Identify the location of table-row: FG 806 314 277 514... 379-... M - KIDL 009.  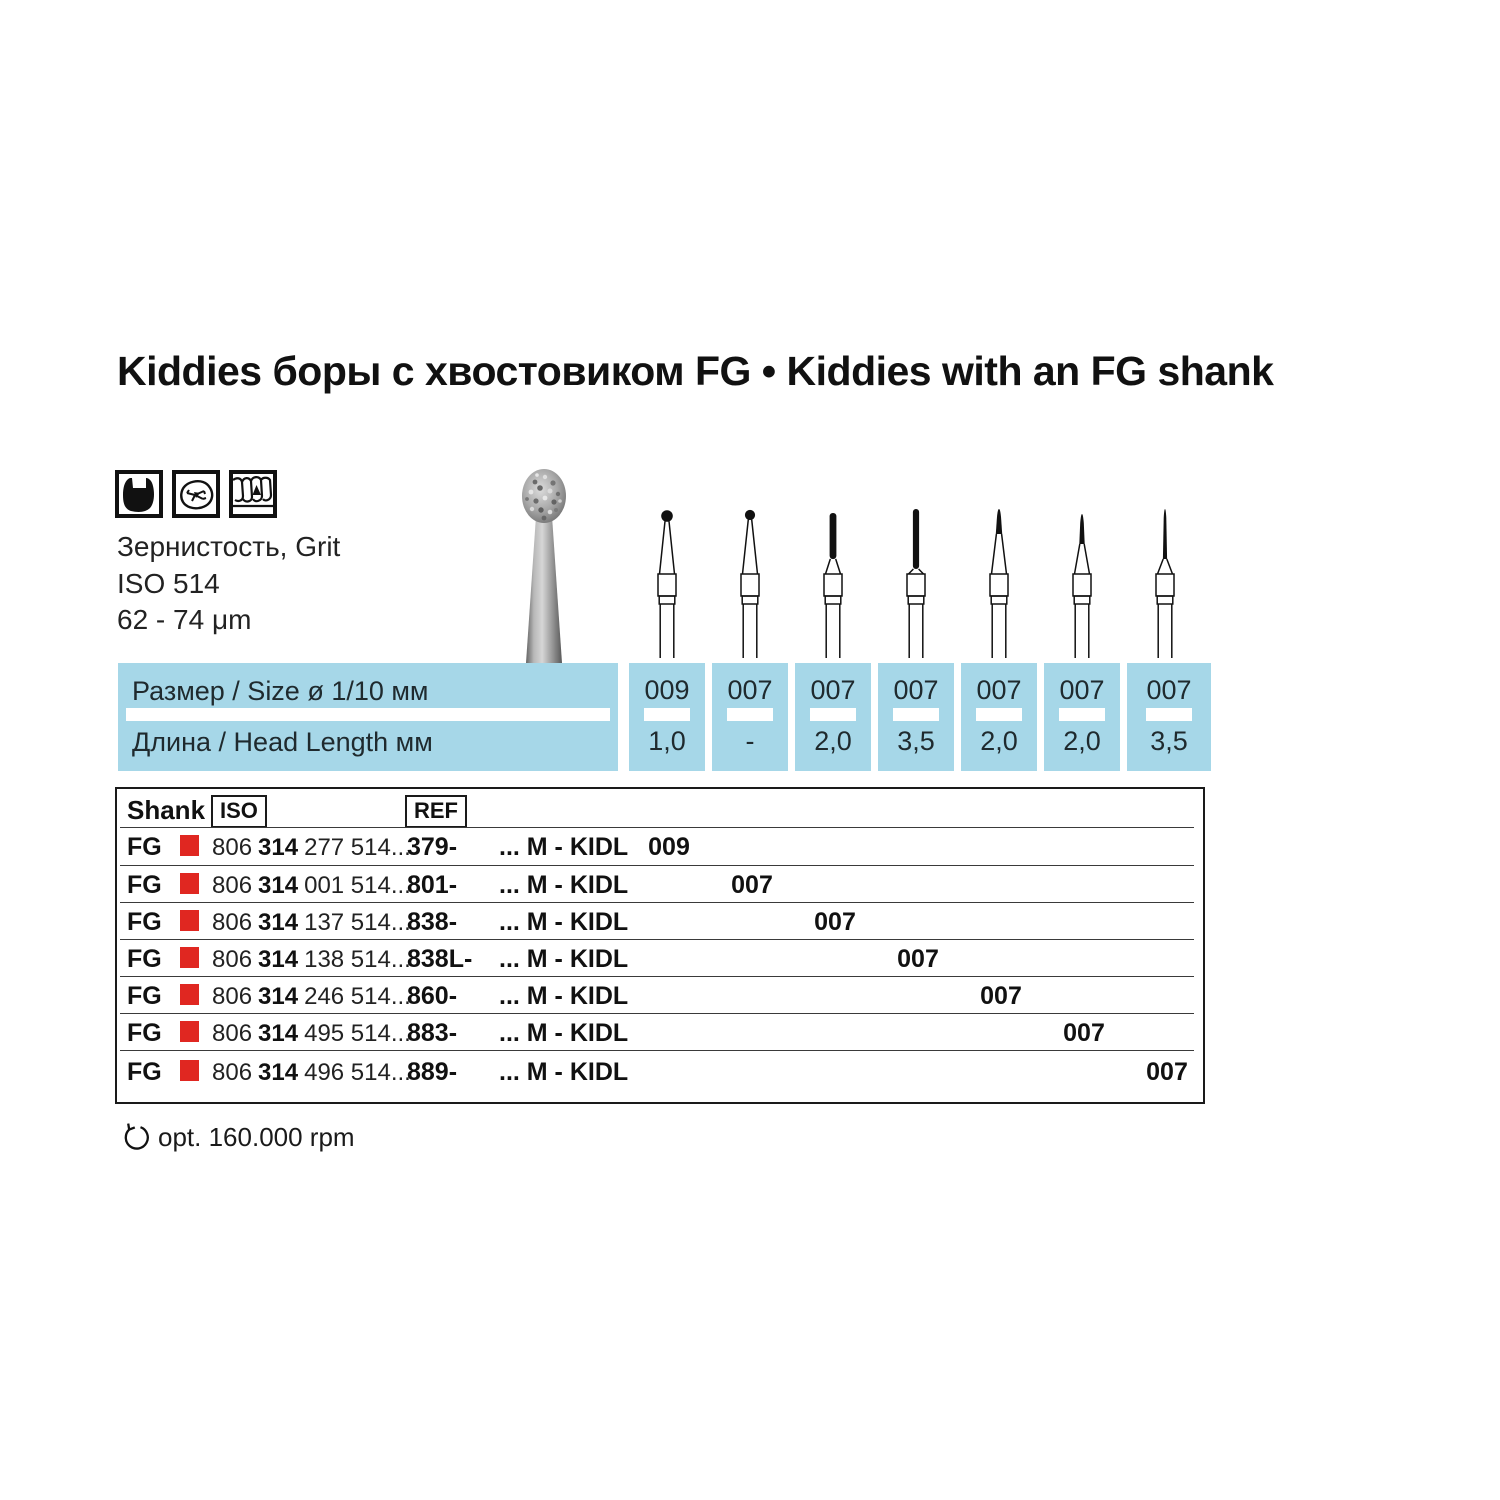
(660, 846).